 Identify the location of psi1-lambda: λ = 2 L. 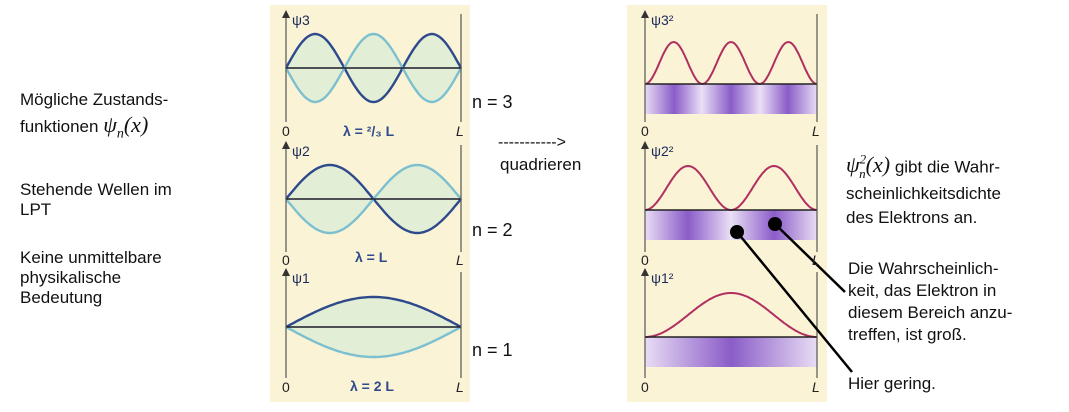
(372, 386).